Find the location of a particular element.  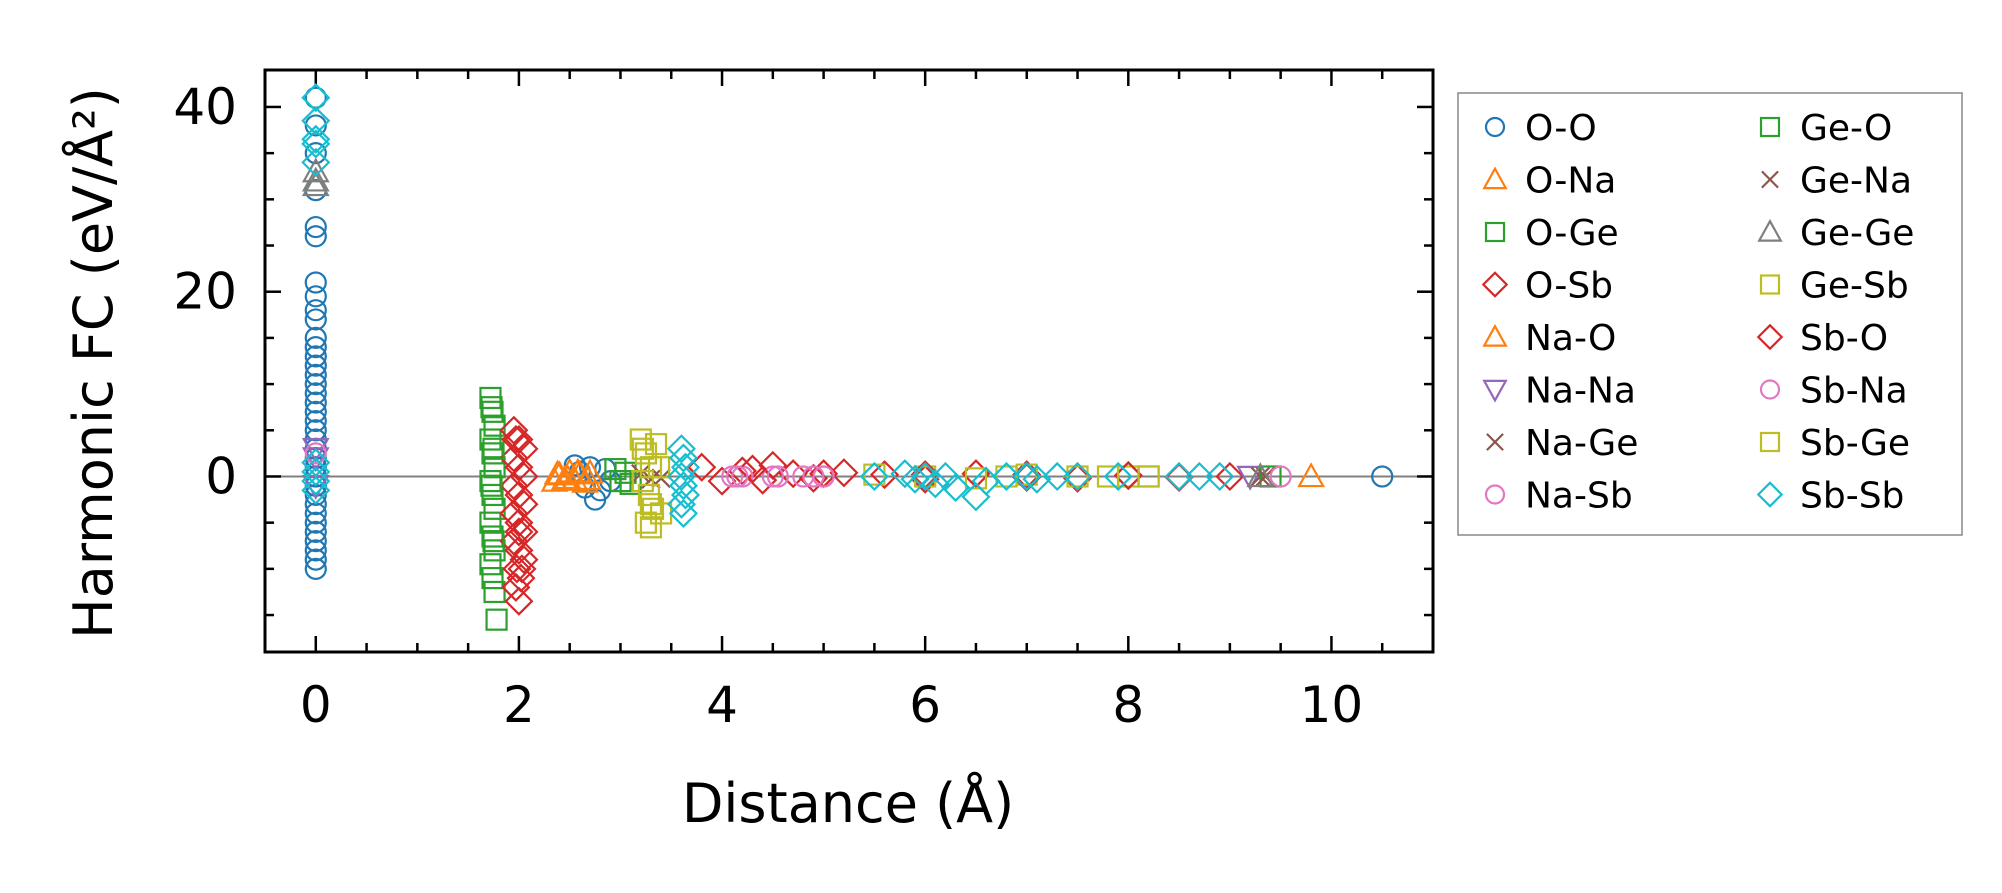

legend-label-o-ge: O-Ge is located at coordinates (1572, 233).